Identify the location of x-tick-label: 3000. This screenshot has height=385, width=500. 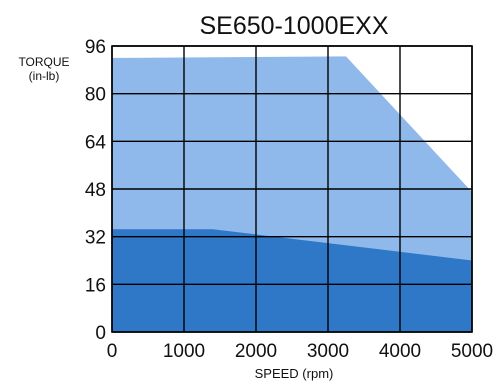
(328, 351).